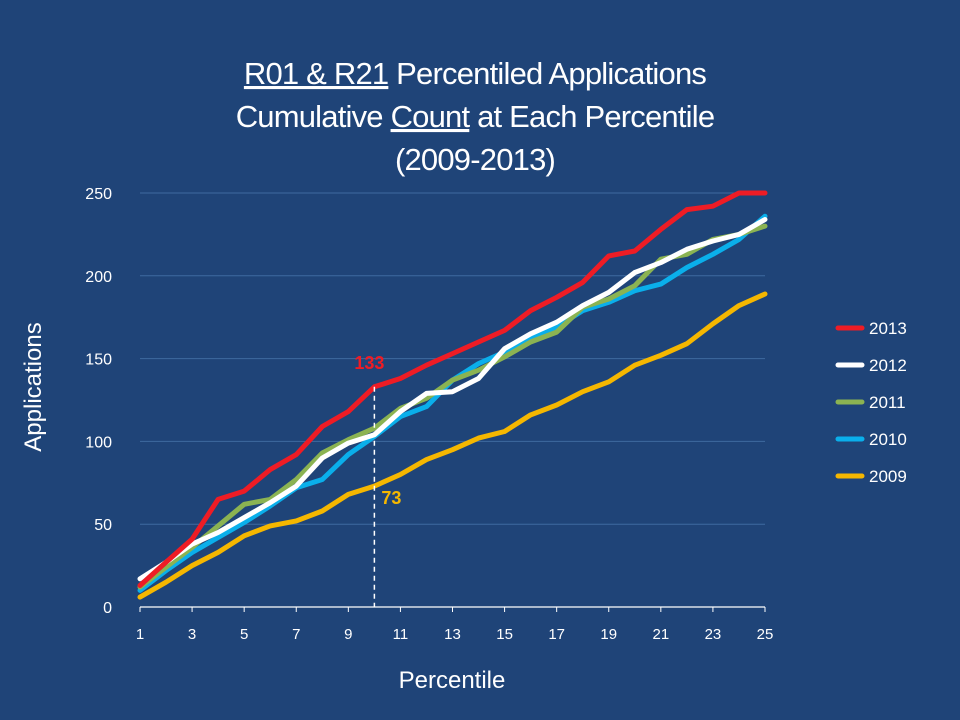  What do you see at coordinates (316, 73) in the screenshot?
I see `title-segment: R01 & R21` at bounding box center [316, 73].